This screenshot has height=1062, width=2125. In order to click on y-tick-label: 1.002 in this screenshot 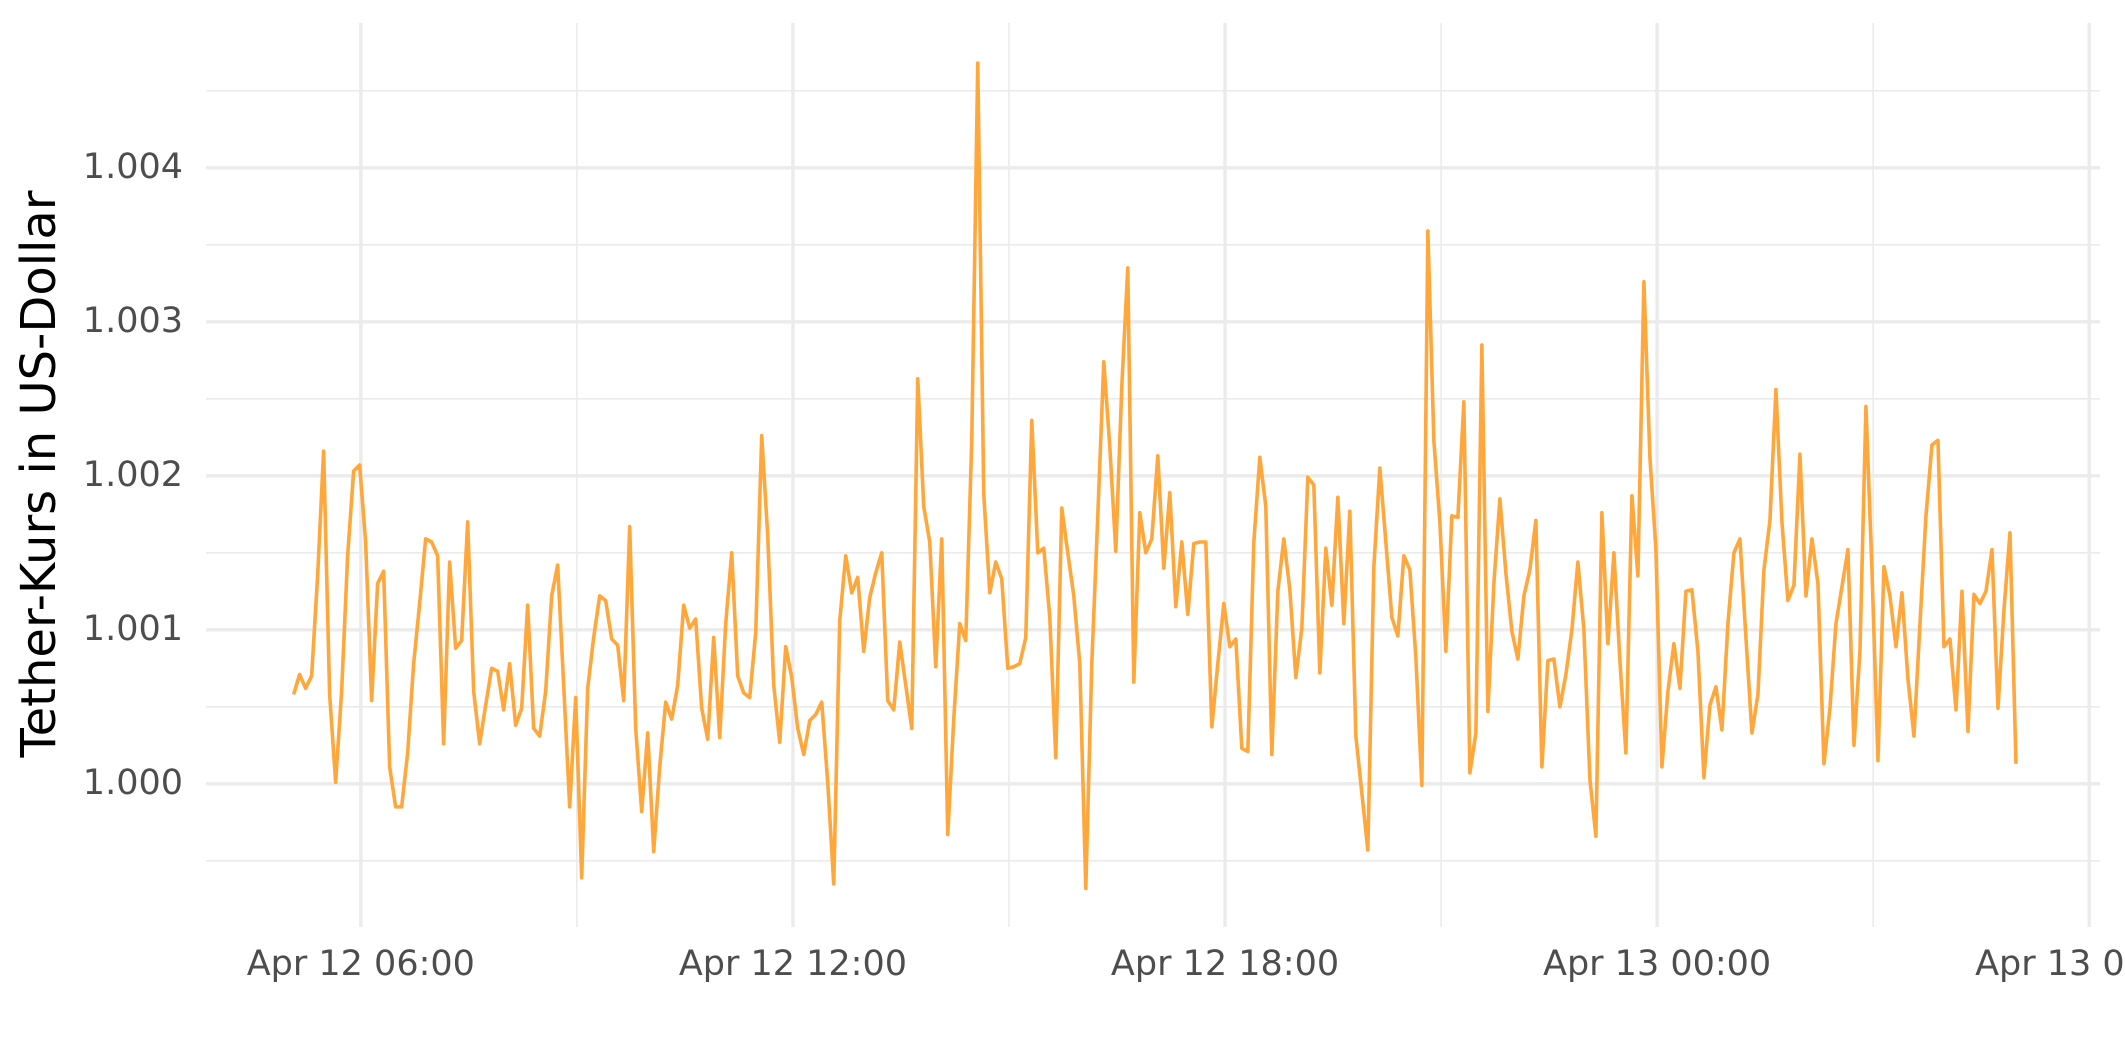, I will do `click(133, 475)`.